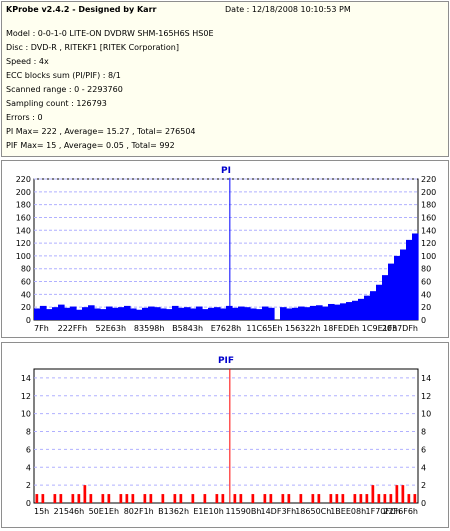  What do you see at coordinates (23, 217) in the screenshot?
I see `y-tick-label-left: 160` at bounding box center [23, 217].